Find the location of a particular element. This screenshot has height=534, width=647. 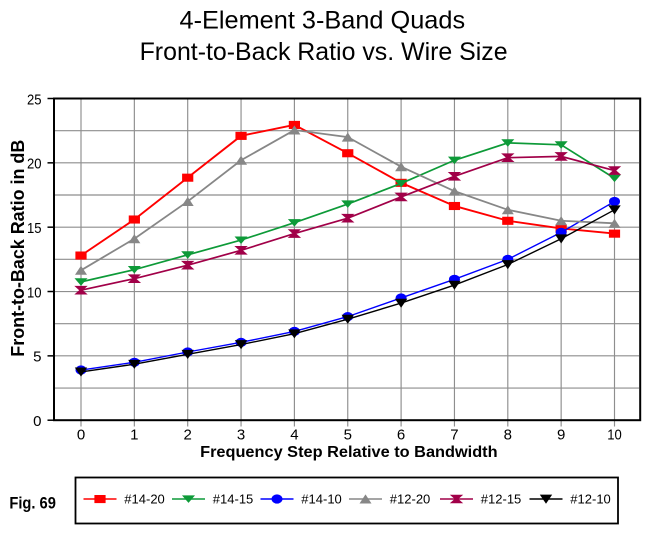

svg-text: 15 is located at coordinates (34, 228).